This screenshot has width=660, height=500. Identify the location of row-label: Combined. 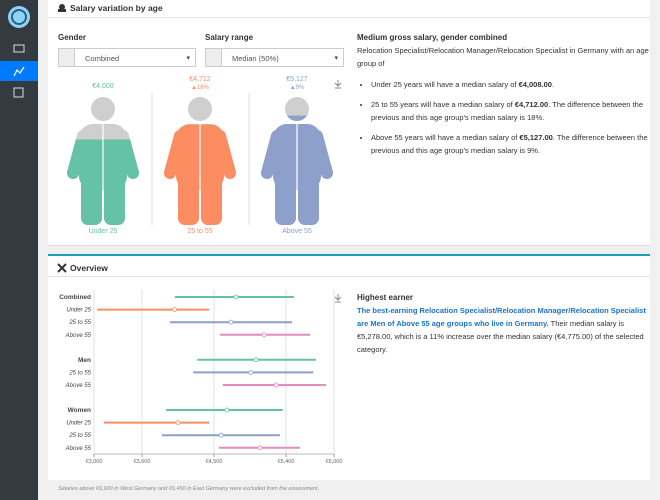
(75, 297).